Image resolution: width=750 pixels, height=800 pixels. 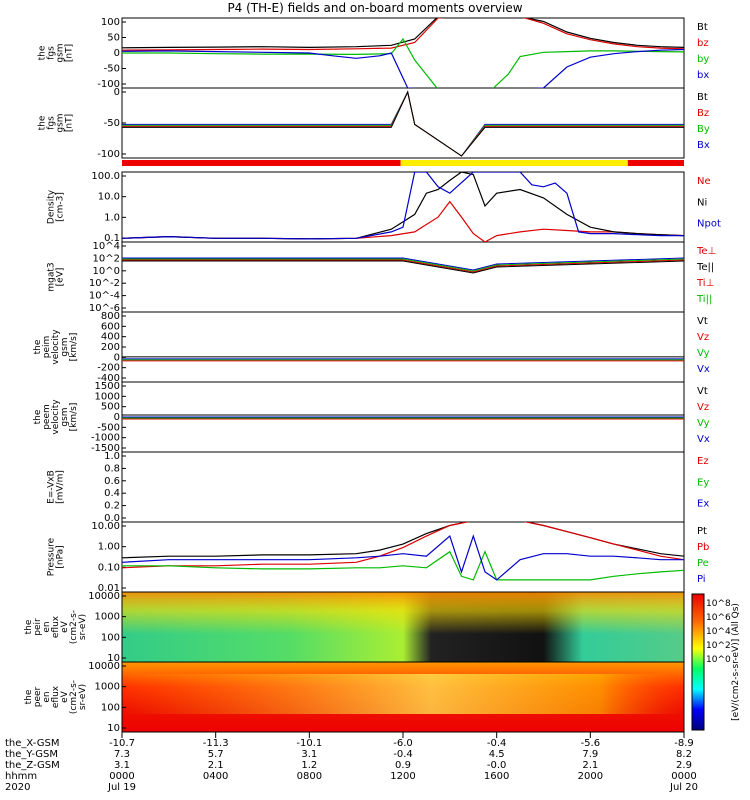 I want to click on time-row-label: the_Y-GSM, so click(x=32, y=754).